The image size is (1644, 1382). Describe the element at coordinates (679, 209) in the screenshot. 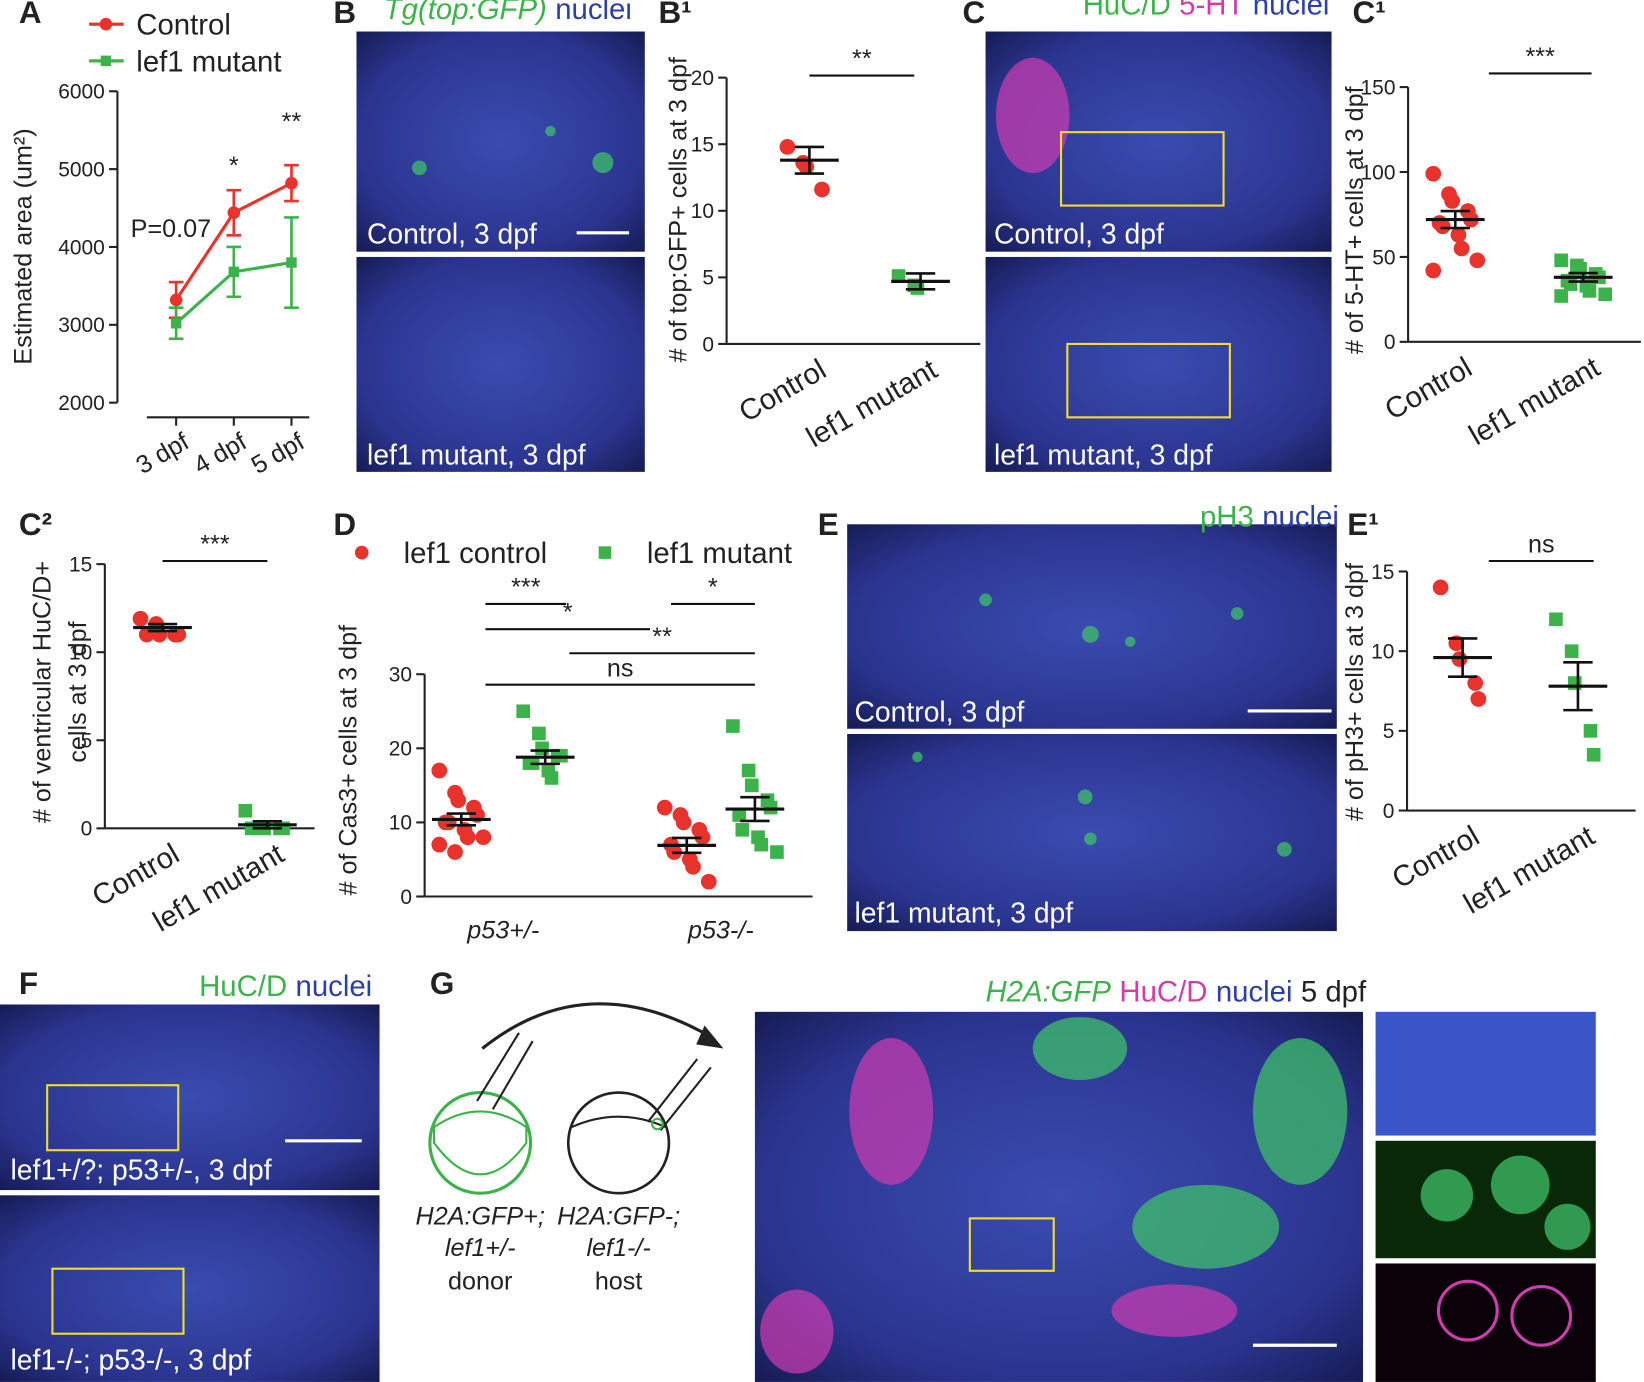

I see `y-axis-label: # of top:GFP+ cells at 3 dpf` at that location.